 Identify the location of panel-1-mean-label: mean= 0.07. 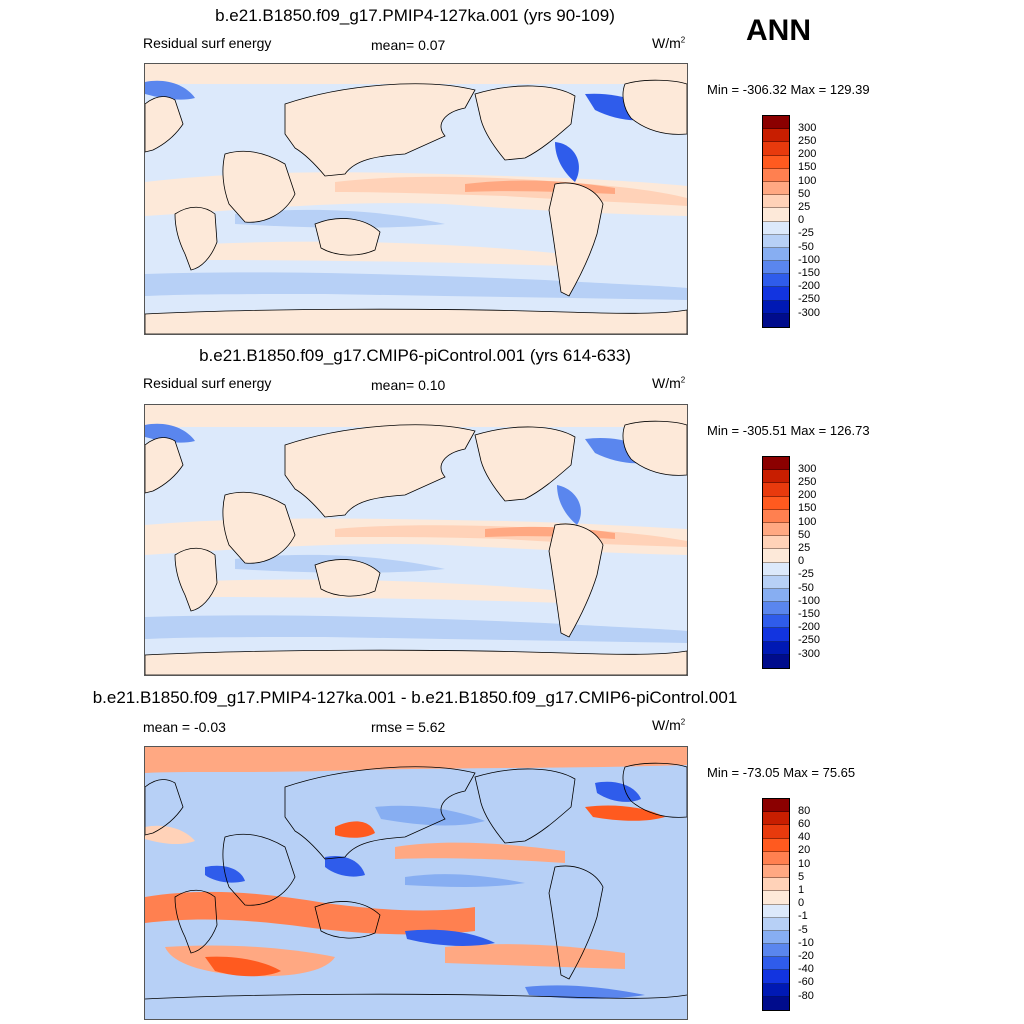
(408, 45).